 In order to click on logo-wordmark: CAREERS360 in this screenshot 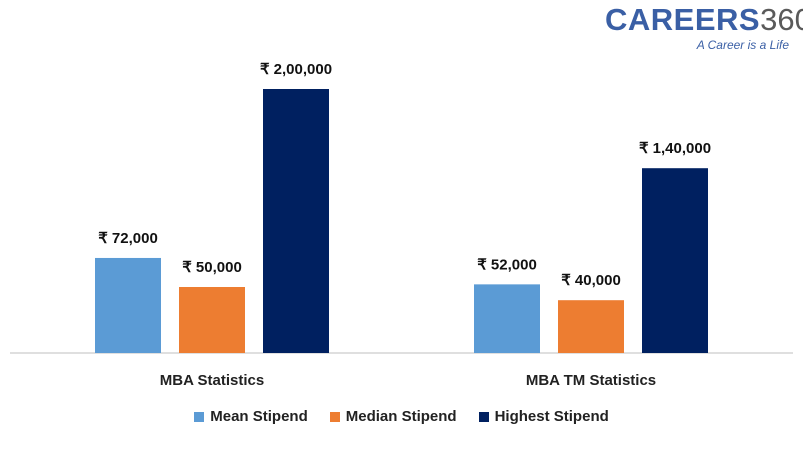, I will do `click(704, 19)`.